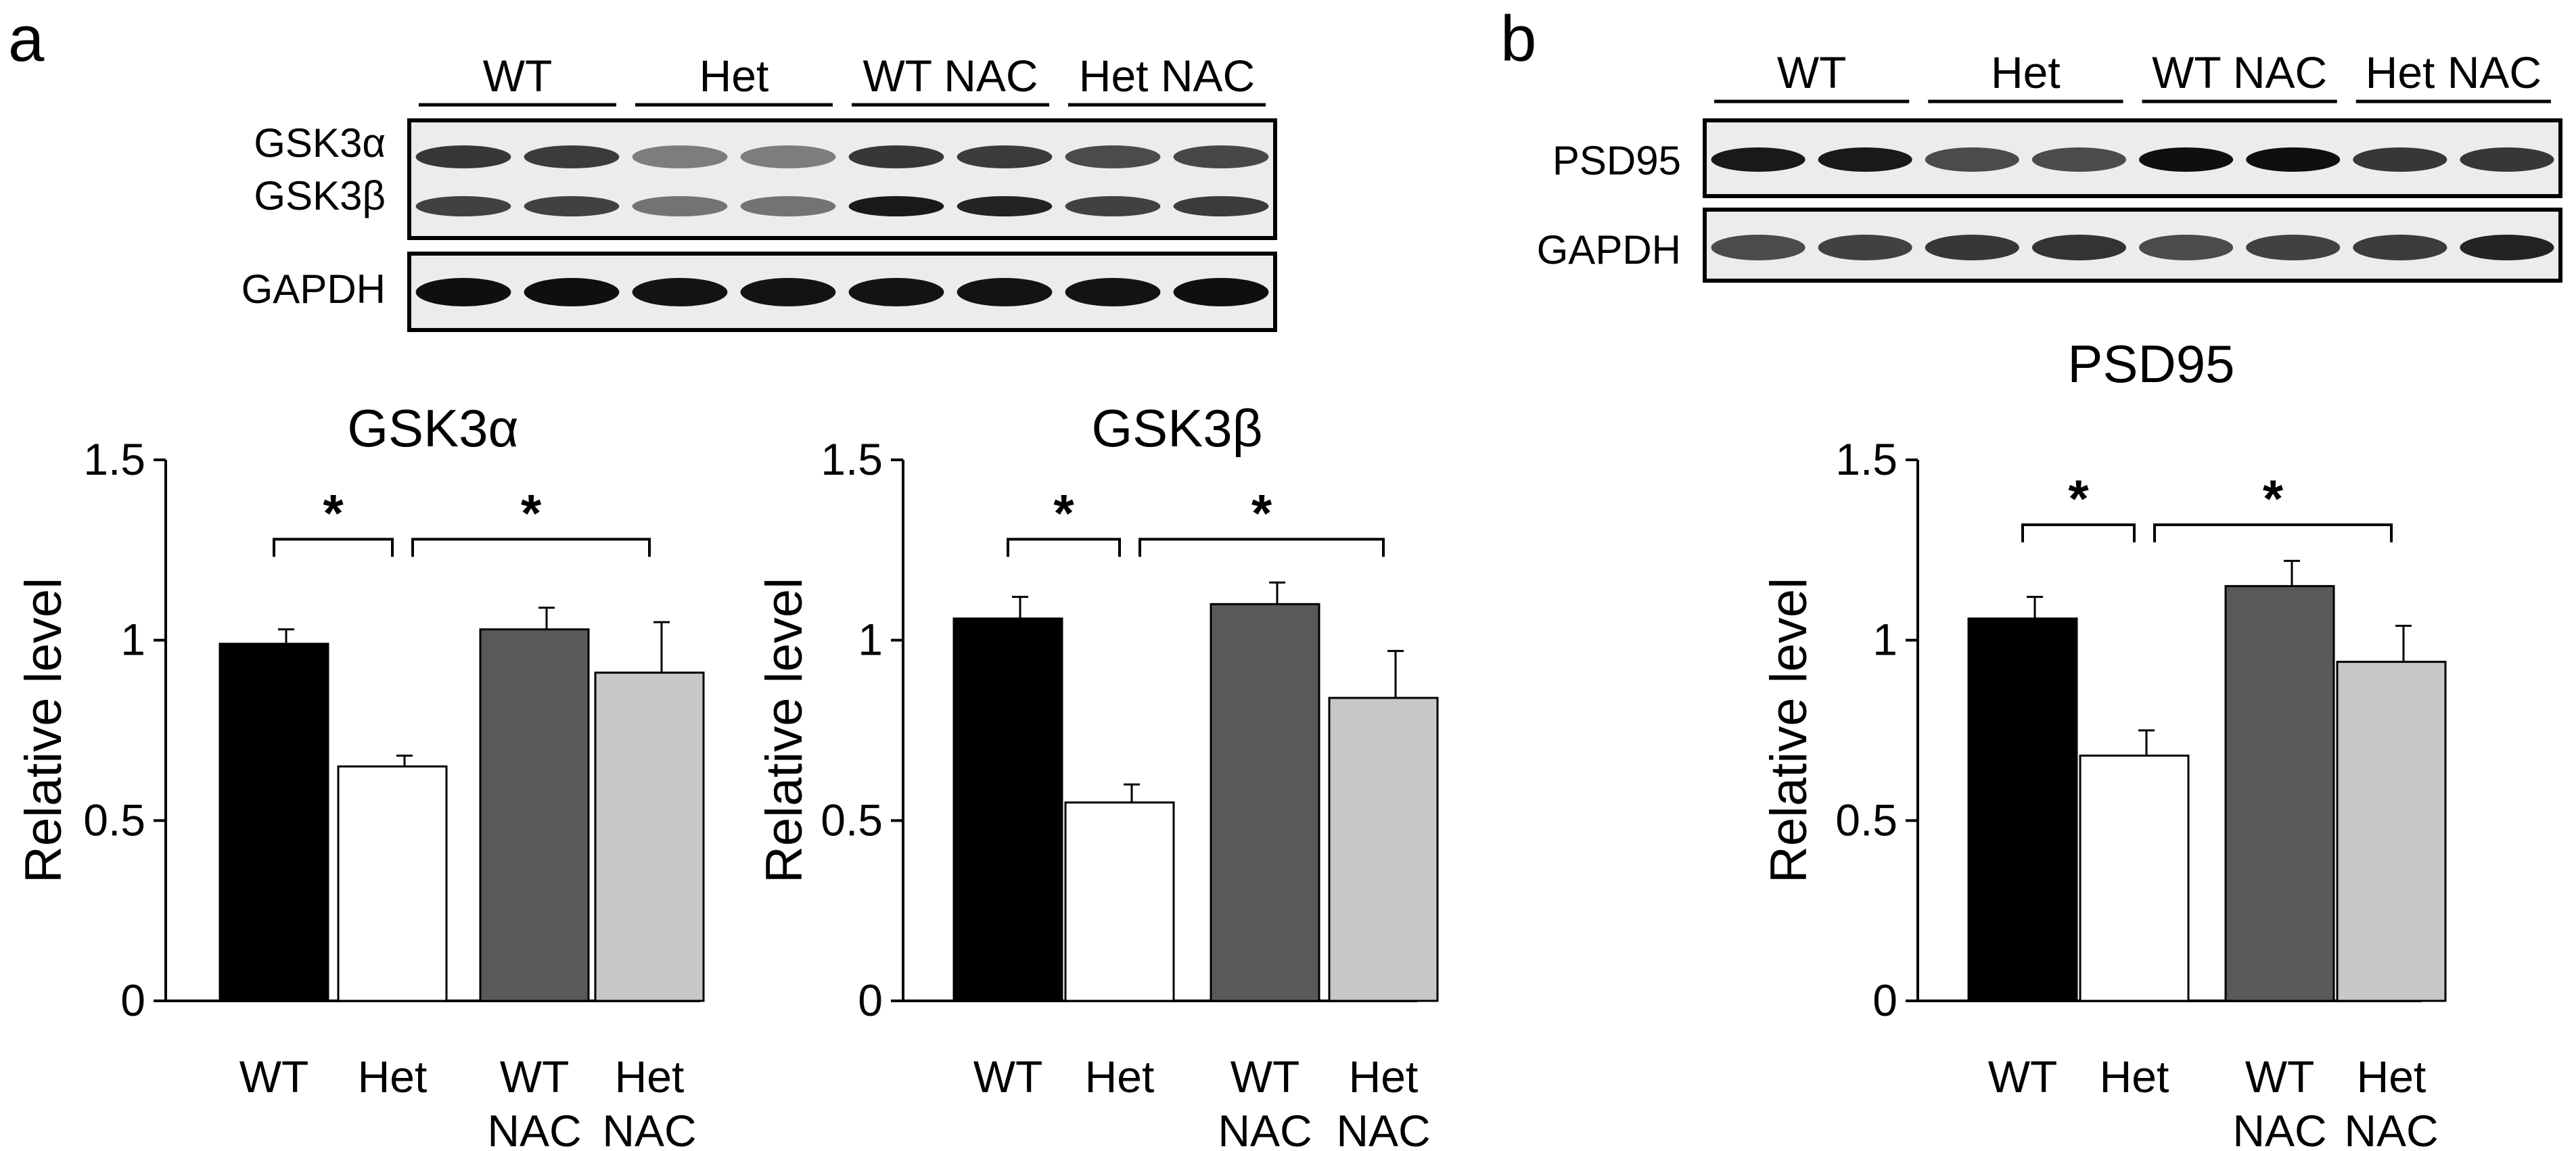 This screenshot has width=2576, height=1151. What do you see at coordinates (1866, 459) in the screenshot?
I see `y-tick-label: 1.5` at bounding box center [1866, 459].